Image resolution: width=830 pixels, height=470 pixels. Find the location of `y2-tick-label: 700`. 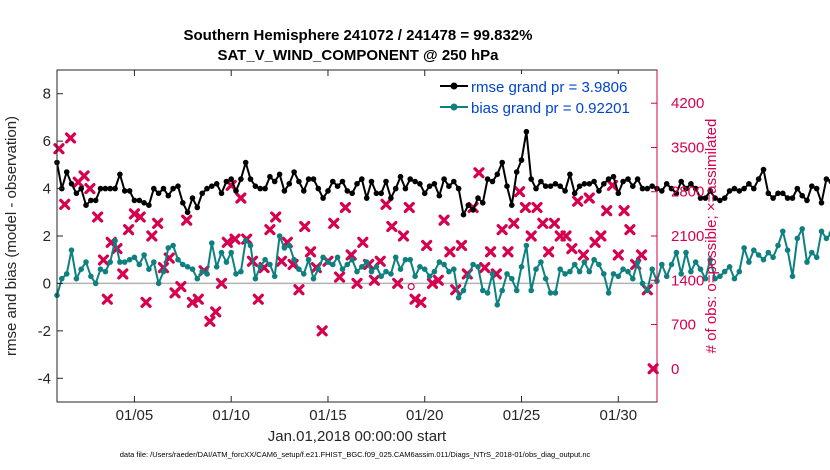

y2-tick-label: 700 is located at coordinates (683, 325).